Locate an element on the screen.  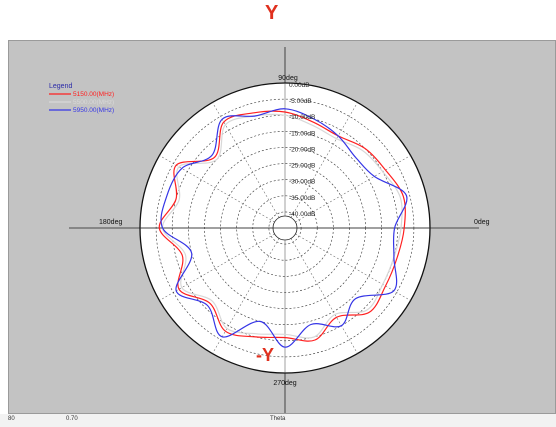
radial-tick-label: -40.00dB is located at coordinates (302, 214).